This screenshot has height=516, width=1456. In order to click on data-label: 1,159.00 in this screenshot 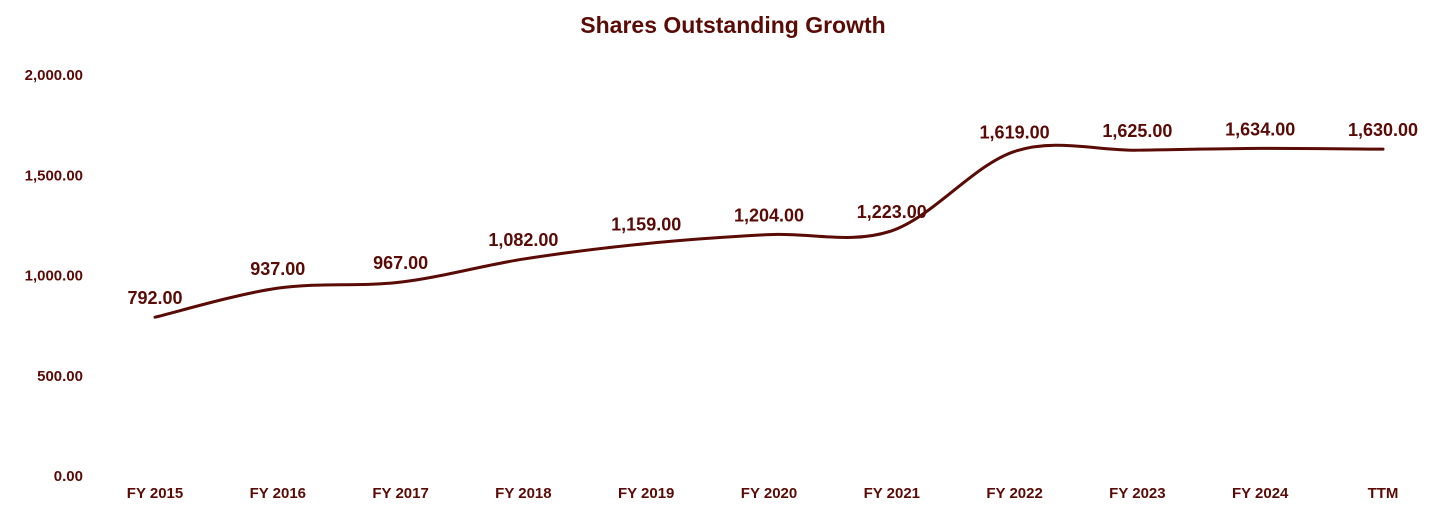, I will do `click(646, 225)`.